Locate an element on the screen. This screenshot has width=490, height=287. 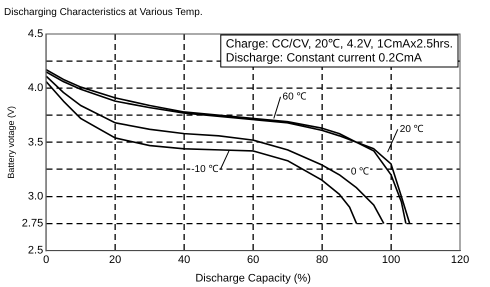
x-axis-title: Discharge Capacity (%) is located at coordinates (253, 278).